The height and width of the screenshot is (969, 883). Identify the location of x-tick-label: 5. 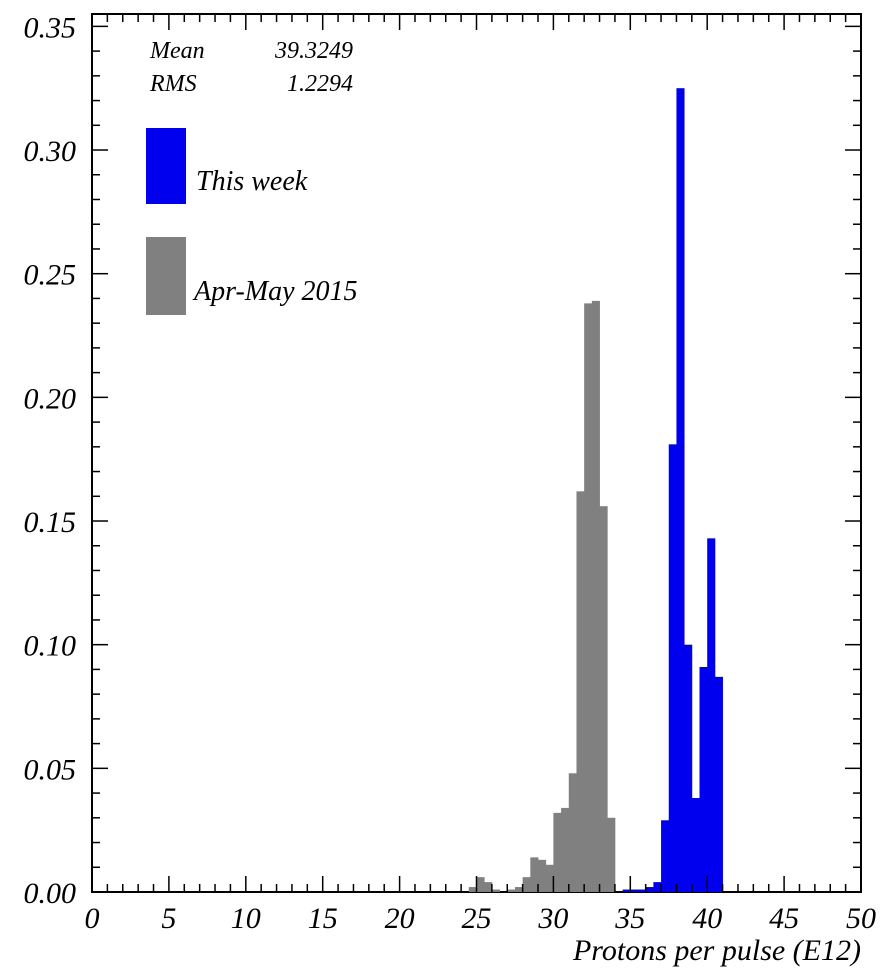
(168, 918).